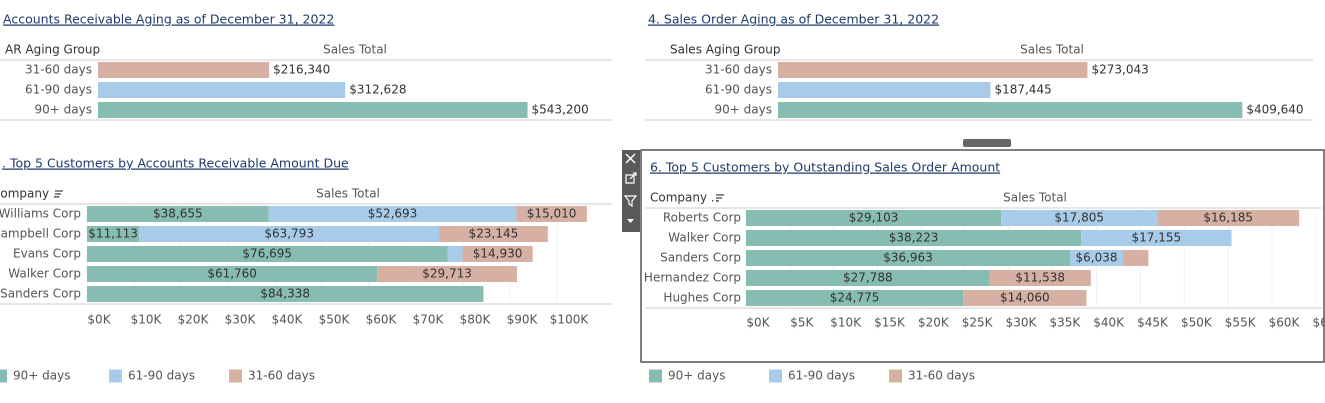 Image resolution: width=1325 pixels, height=403 pixels. I want to click on category-label: Hughes Corp, so click(702, 298).